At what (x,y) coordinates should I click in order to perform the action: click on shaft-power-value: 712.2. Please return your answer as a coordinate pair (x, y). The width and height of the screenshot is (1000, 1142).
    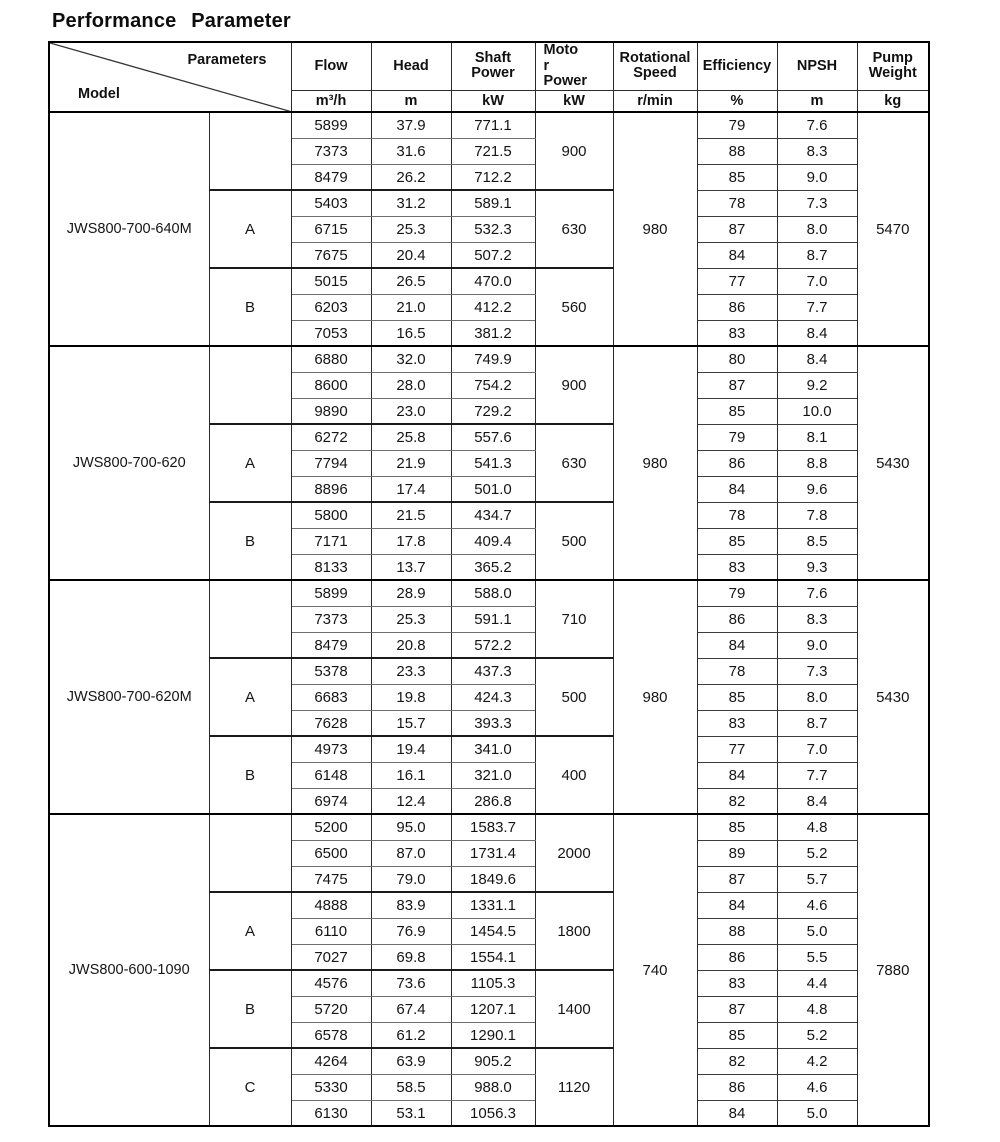
    Looking at the image, I should click on (493, 177).